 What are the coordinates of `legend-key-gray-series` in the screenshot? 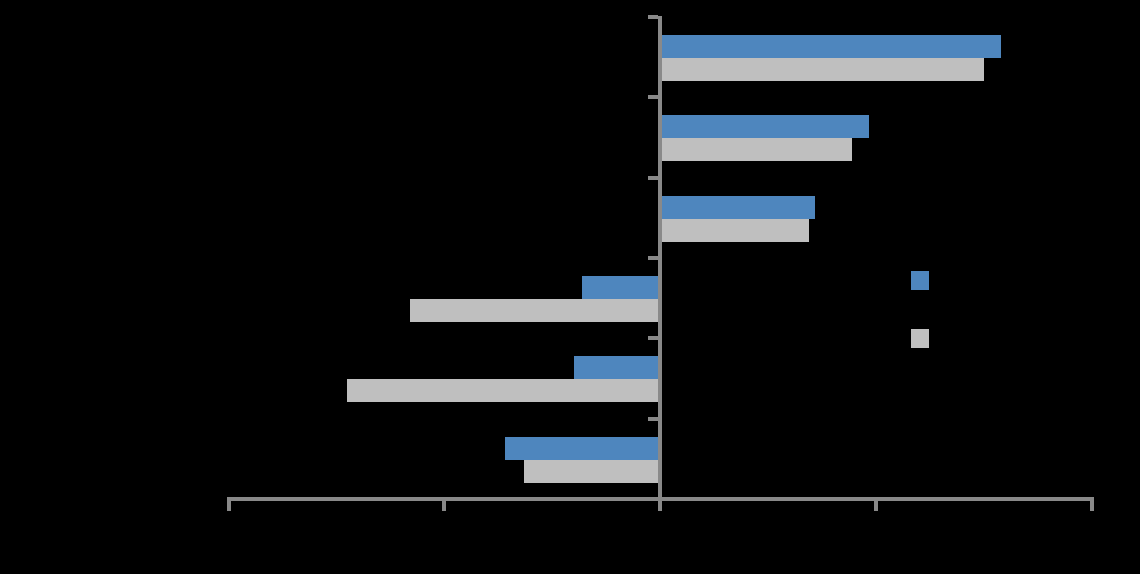 It's located at (920, 338).